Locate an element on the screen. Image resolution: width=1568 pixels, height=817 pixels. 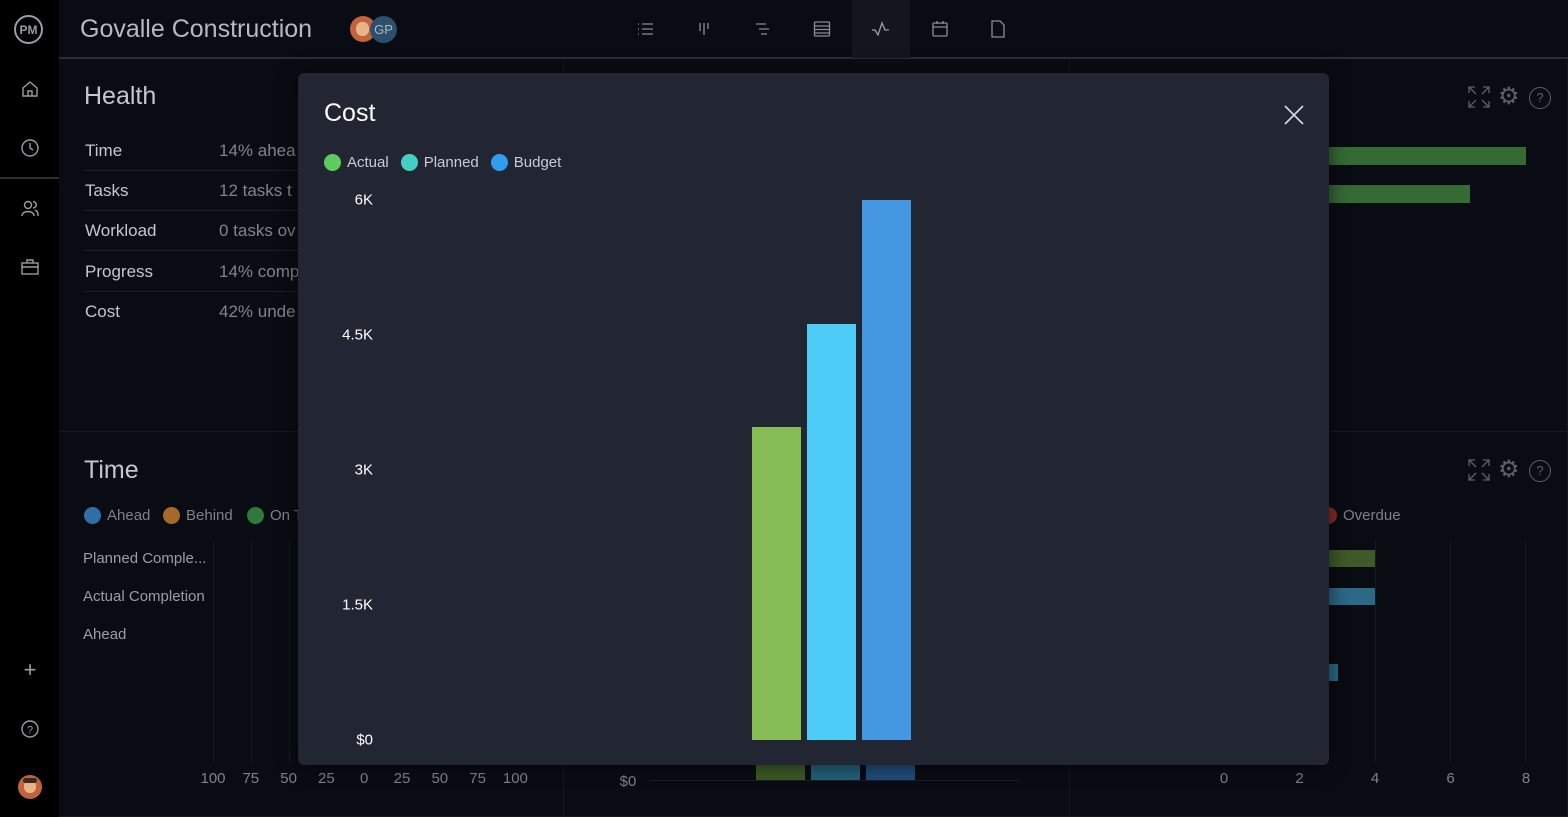
legend-item-actual: Actual is located at coordinates (356, 162).